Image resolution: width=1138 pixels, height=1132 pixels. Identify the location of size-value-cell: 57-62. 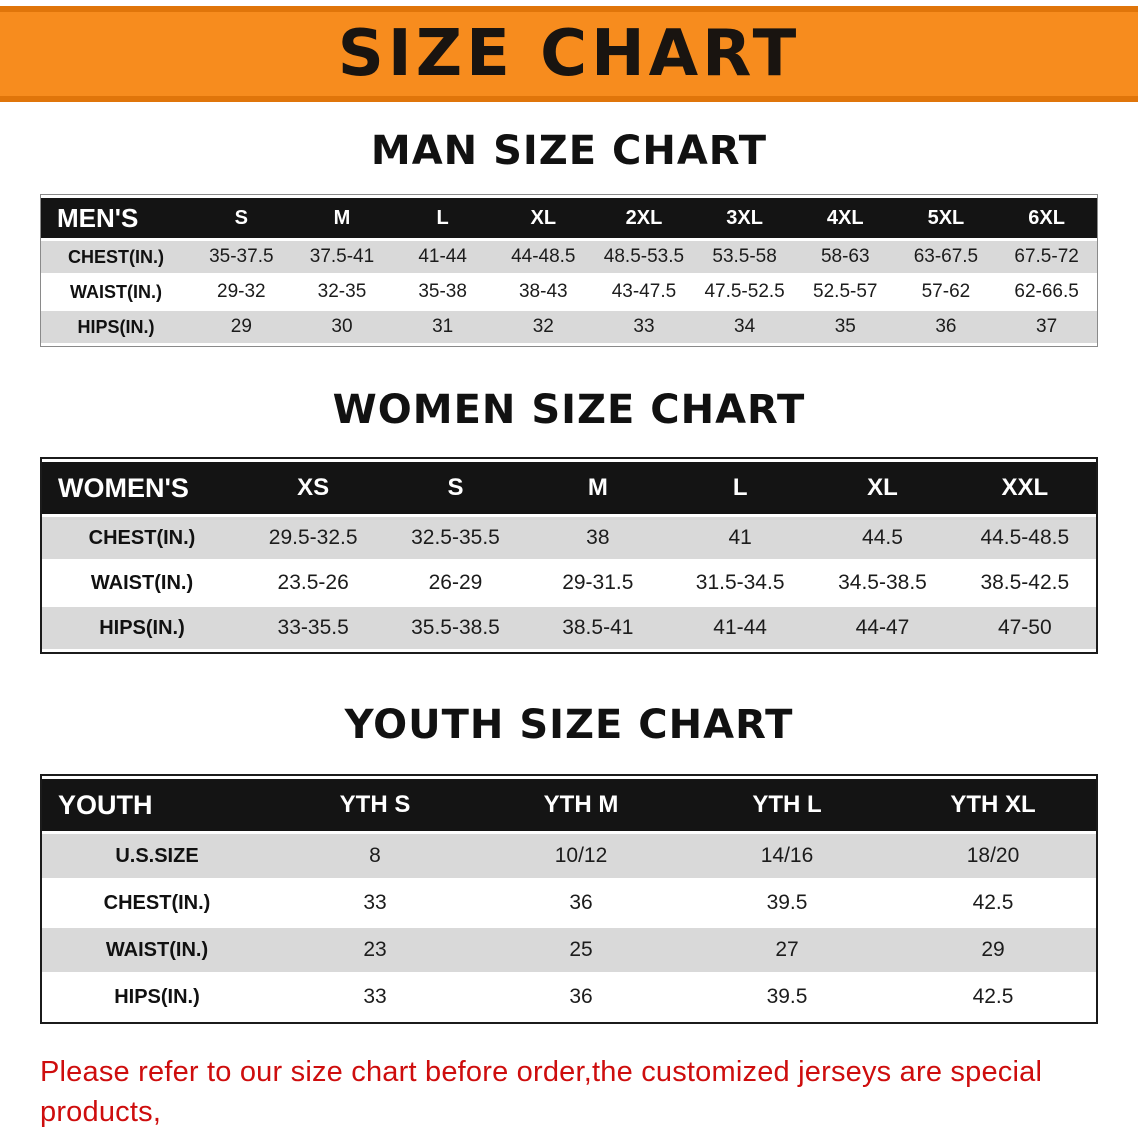
(946, 292).